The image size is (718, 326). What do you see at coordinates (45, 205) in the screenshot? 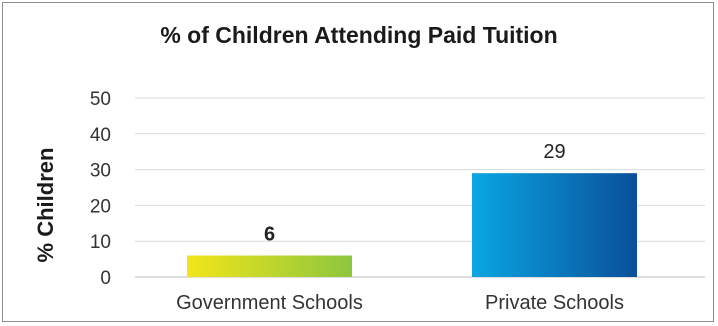
I see `y-axis-label: % Children` at bounding box center [45, 205].